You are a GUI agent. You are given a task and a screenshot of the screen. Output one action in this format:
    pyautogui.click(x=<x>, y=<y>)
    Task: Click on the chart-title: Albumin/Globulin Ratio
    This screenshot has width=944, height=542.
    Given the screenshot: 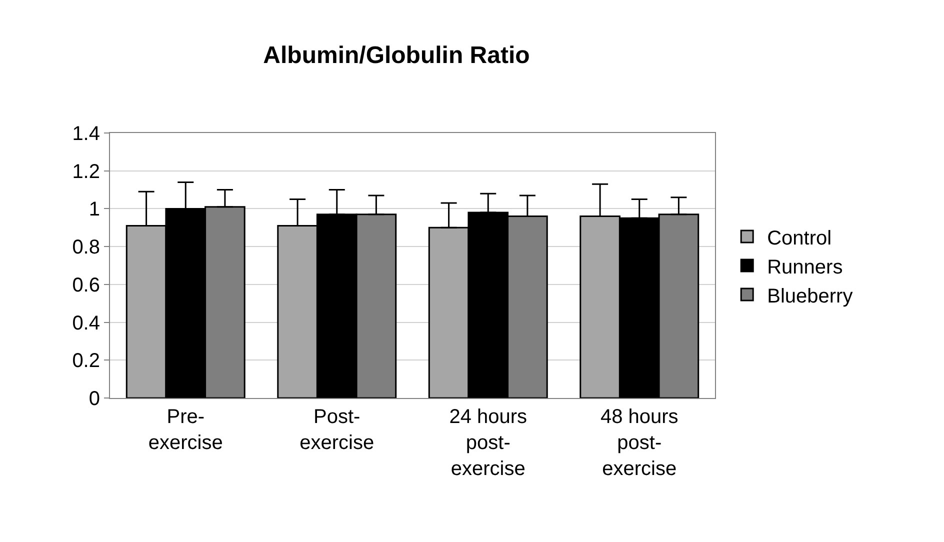 What is the action you would take?
    pyautogui.click(x=396, y=55)
    